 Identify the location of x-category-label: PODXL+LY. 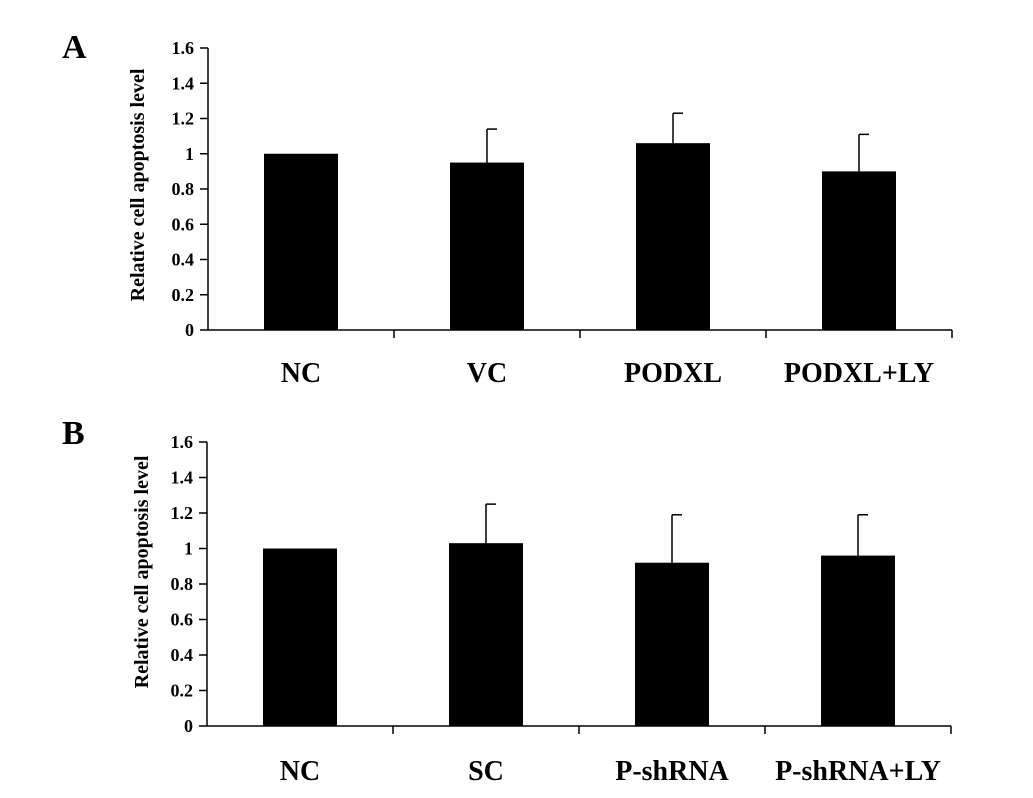
(859, 373).